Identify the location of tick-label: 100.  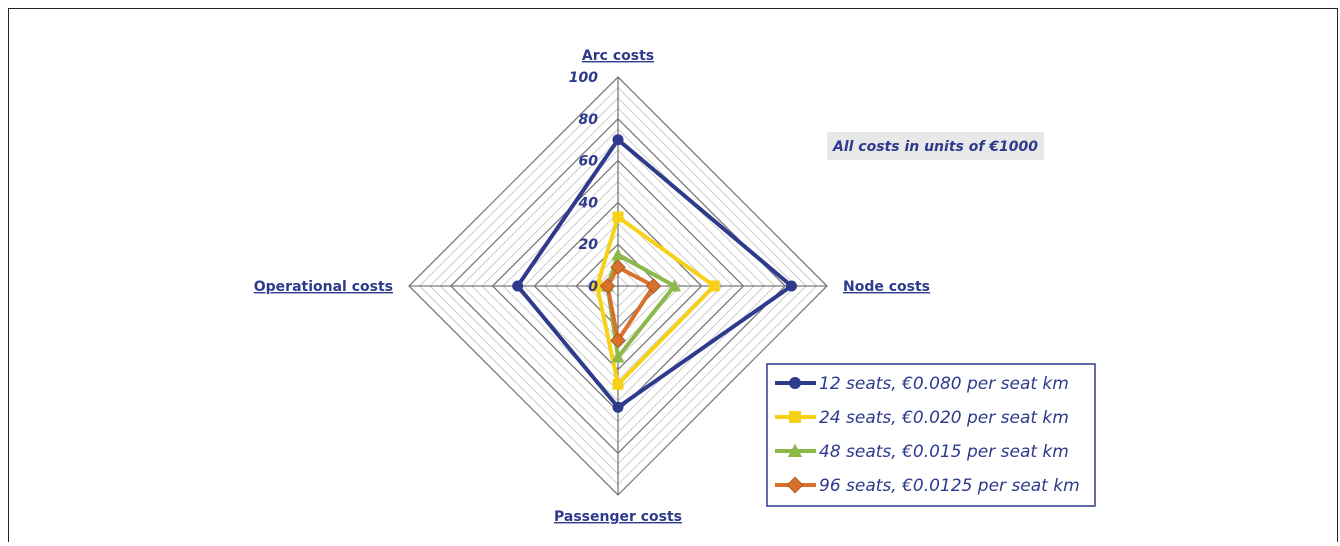
(583, 78).